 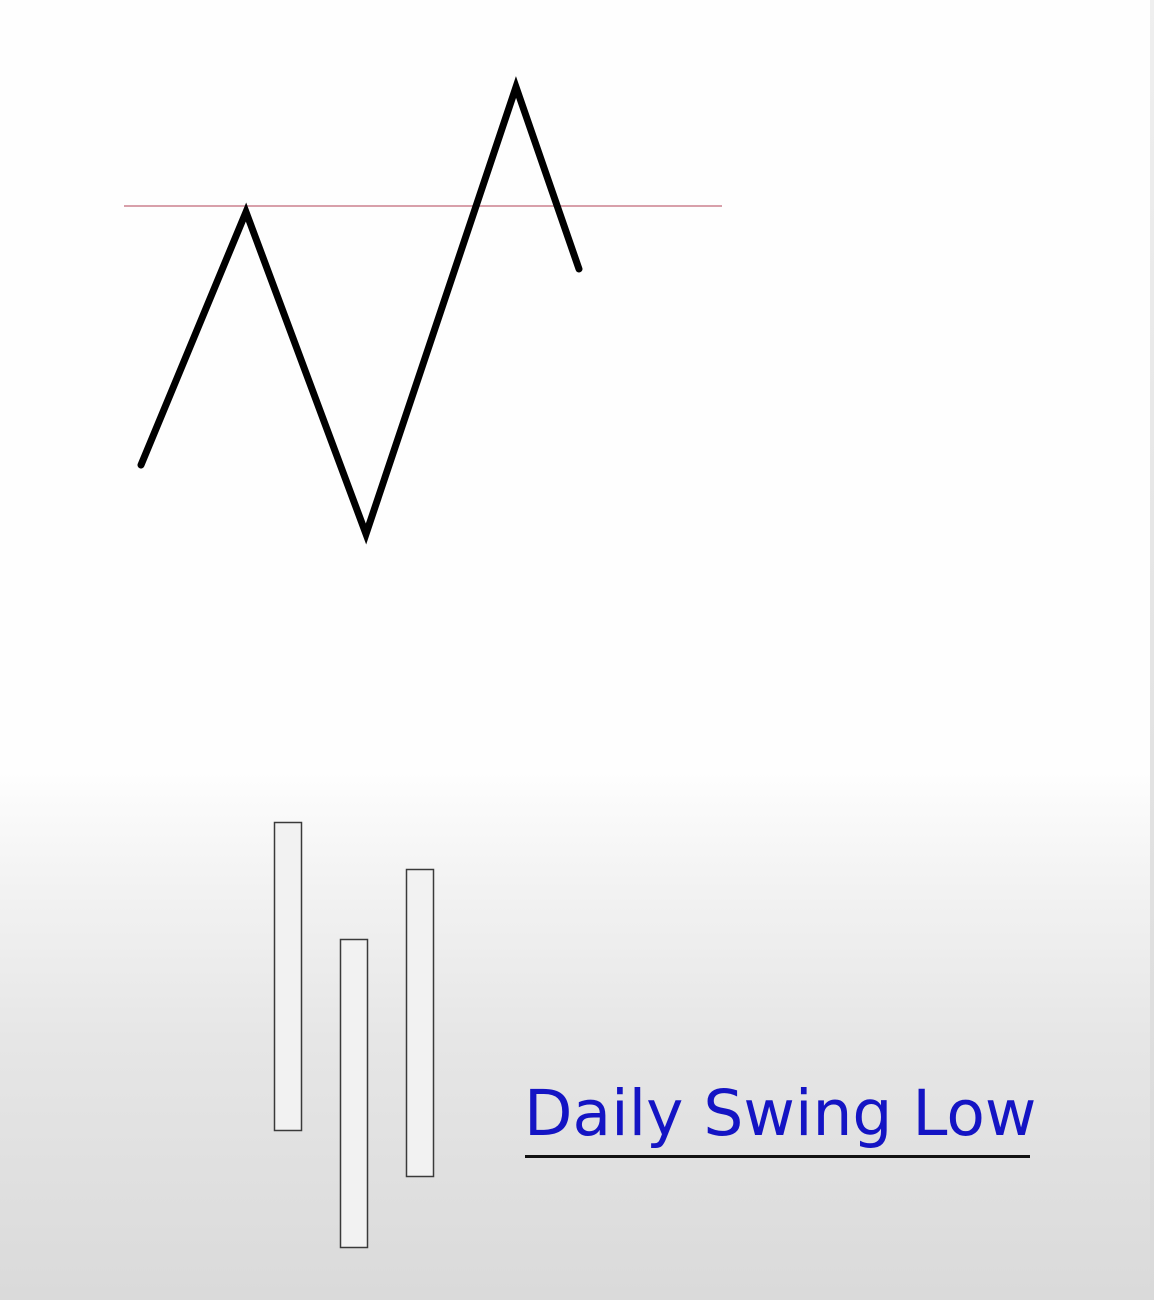 I want to click on caption-underline, so click(x=777, y=1156).